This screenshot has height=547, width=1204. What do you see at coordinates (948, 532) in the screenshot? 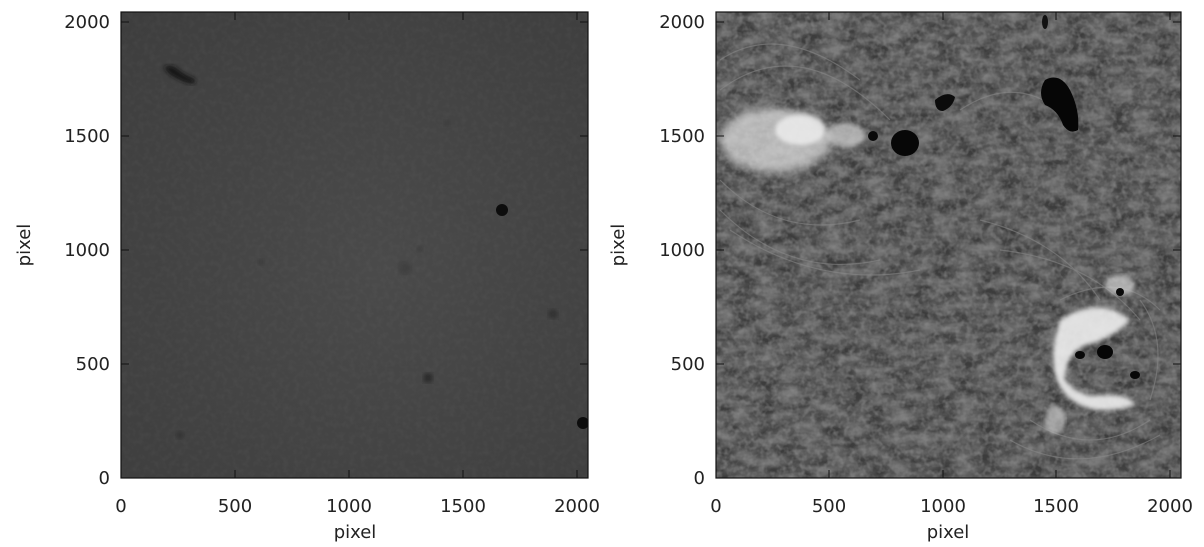
I see `right-x-axis-title: pixel` at bounding box center [948, 532].